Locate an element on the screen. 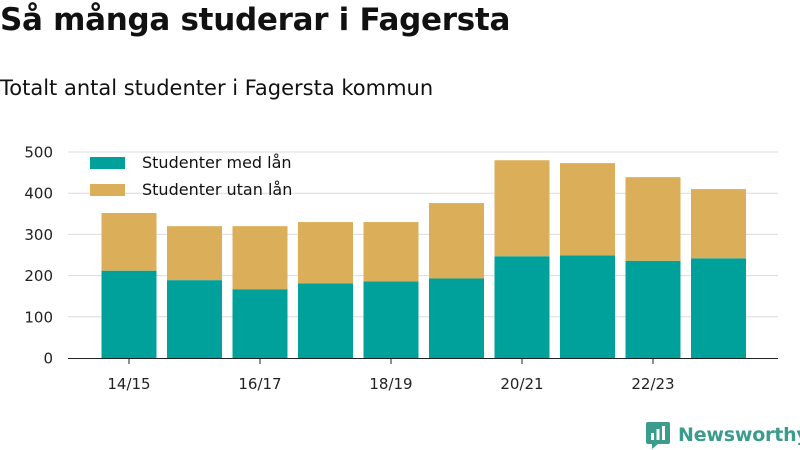 This screenshot has height=450, width=800. legend-item-with-loan: Studenter med lån is located at coordinates (191, 162).